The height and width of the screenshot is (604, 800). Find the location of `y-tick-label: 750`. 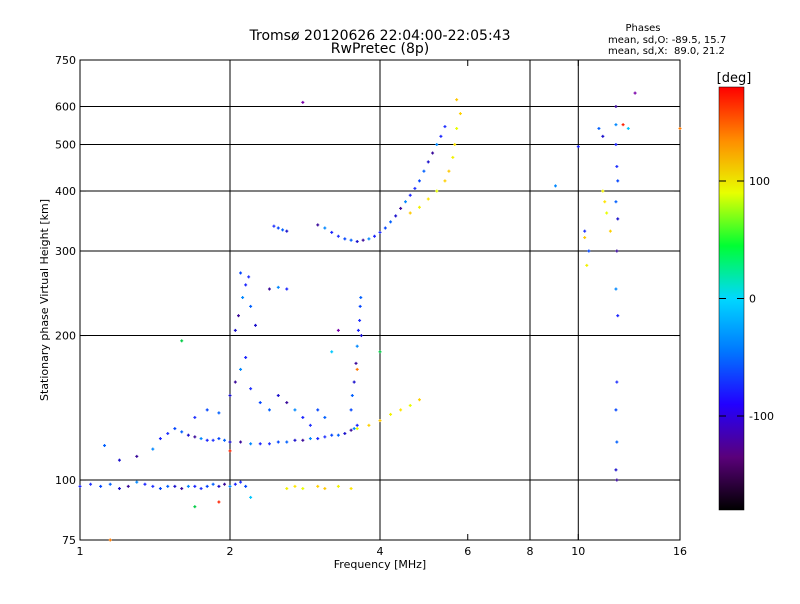

y-tick-label: 750 is located at coordinates (65, 60).